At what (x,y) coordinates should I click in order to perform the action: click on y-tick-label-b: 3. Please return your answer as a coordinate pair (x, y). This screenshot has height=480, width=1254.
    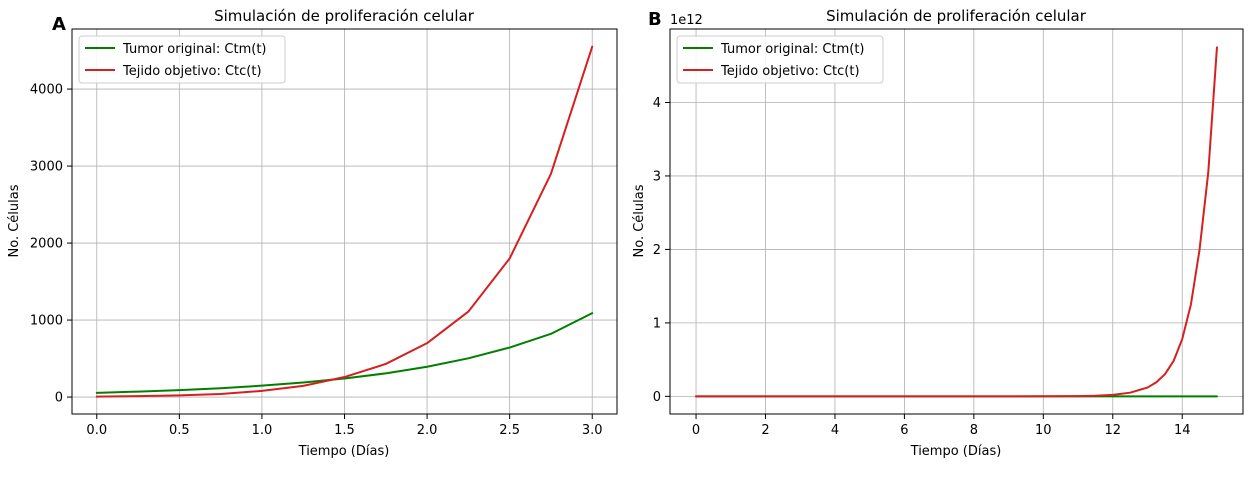
    Looking at the image, I should click on (657, 176).